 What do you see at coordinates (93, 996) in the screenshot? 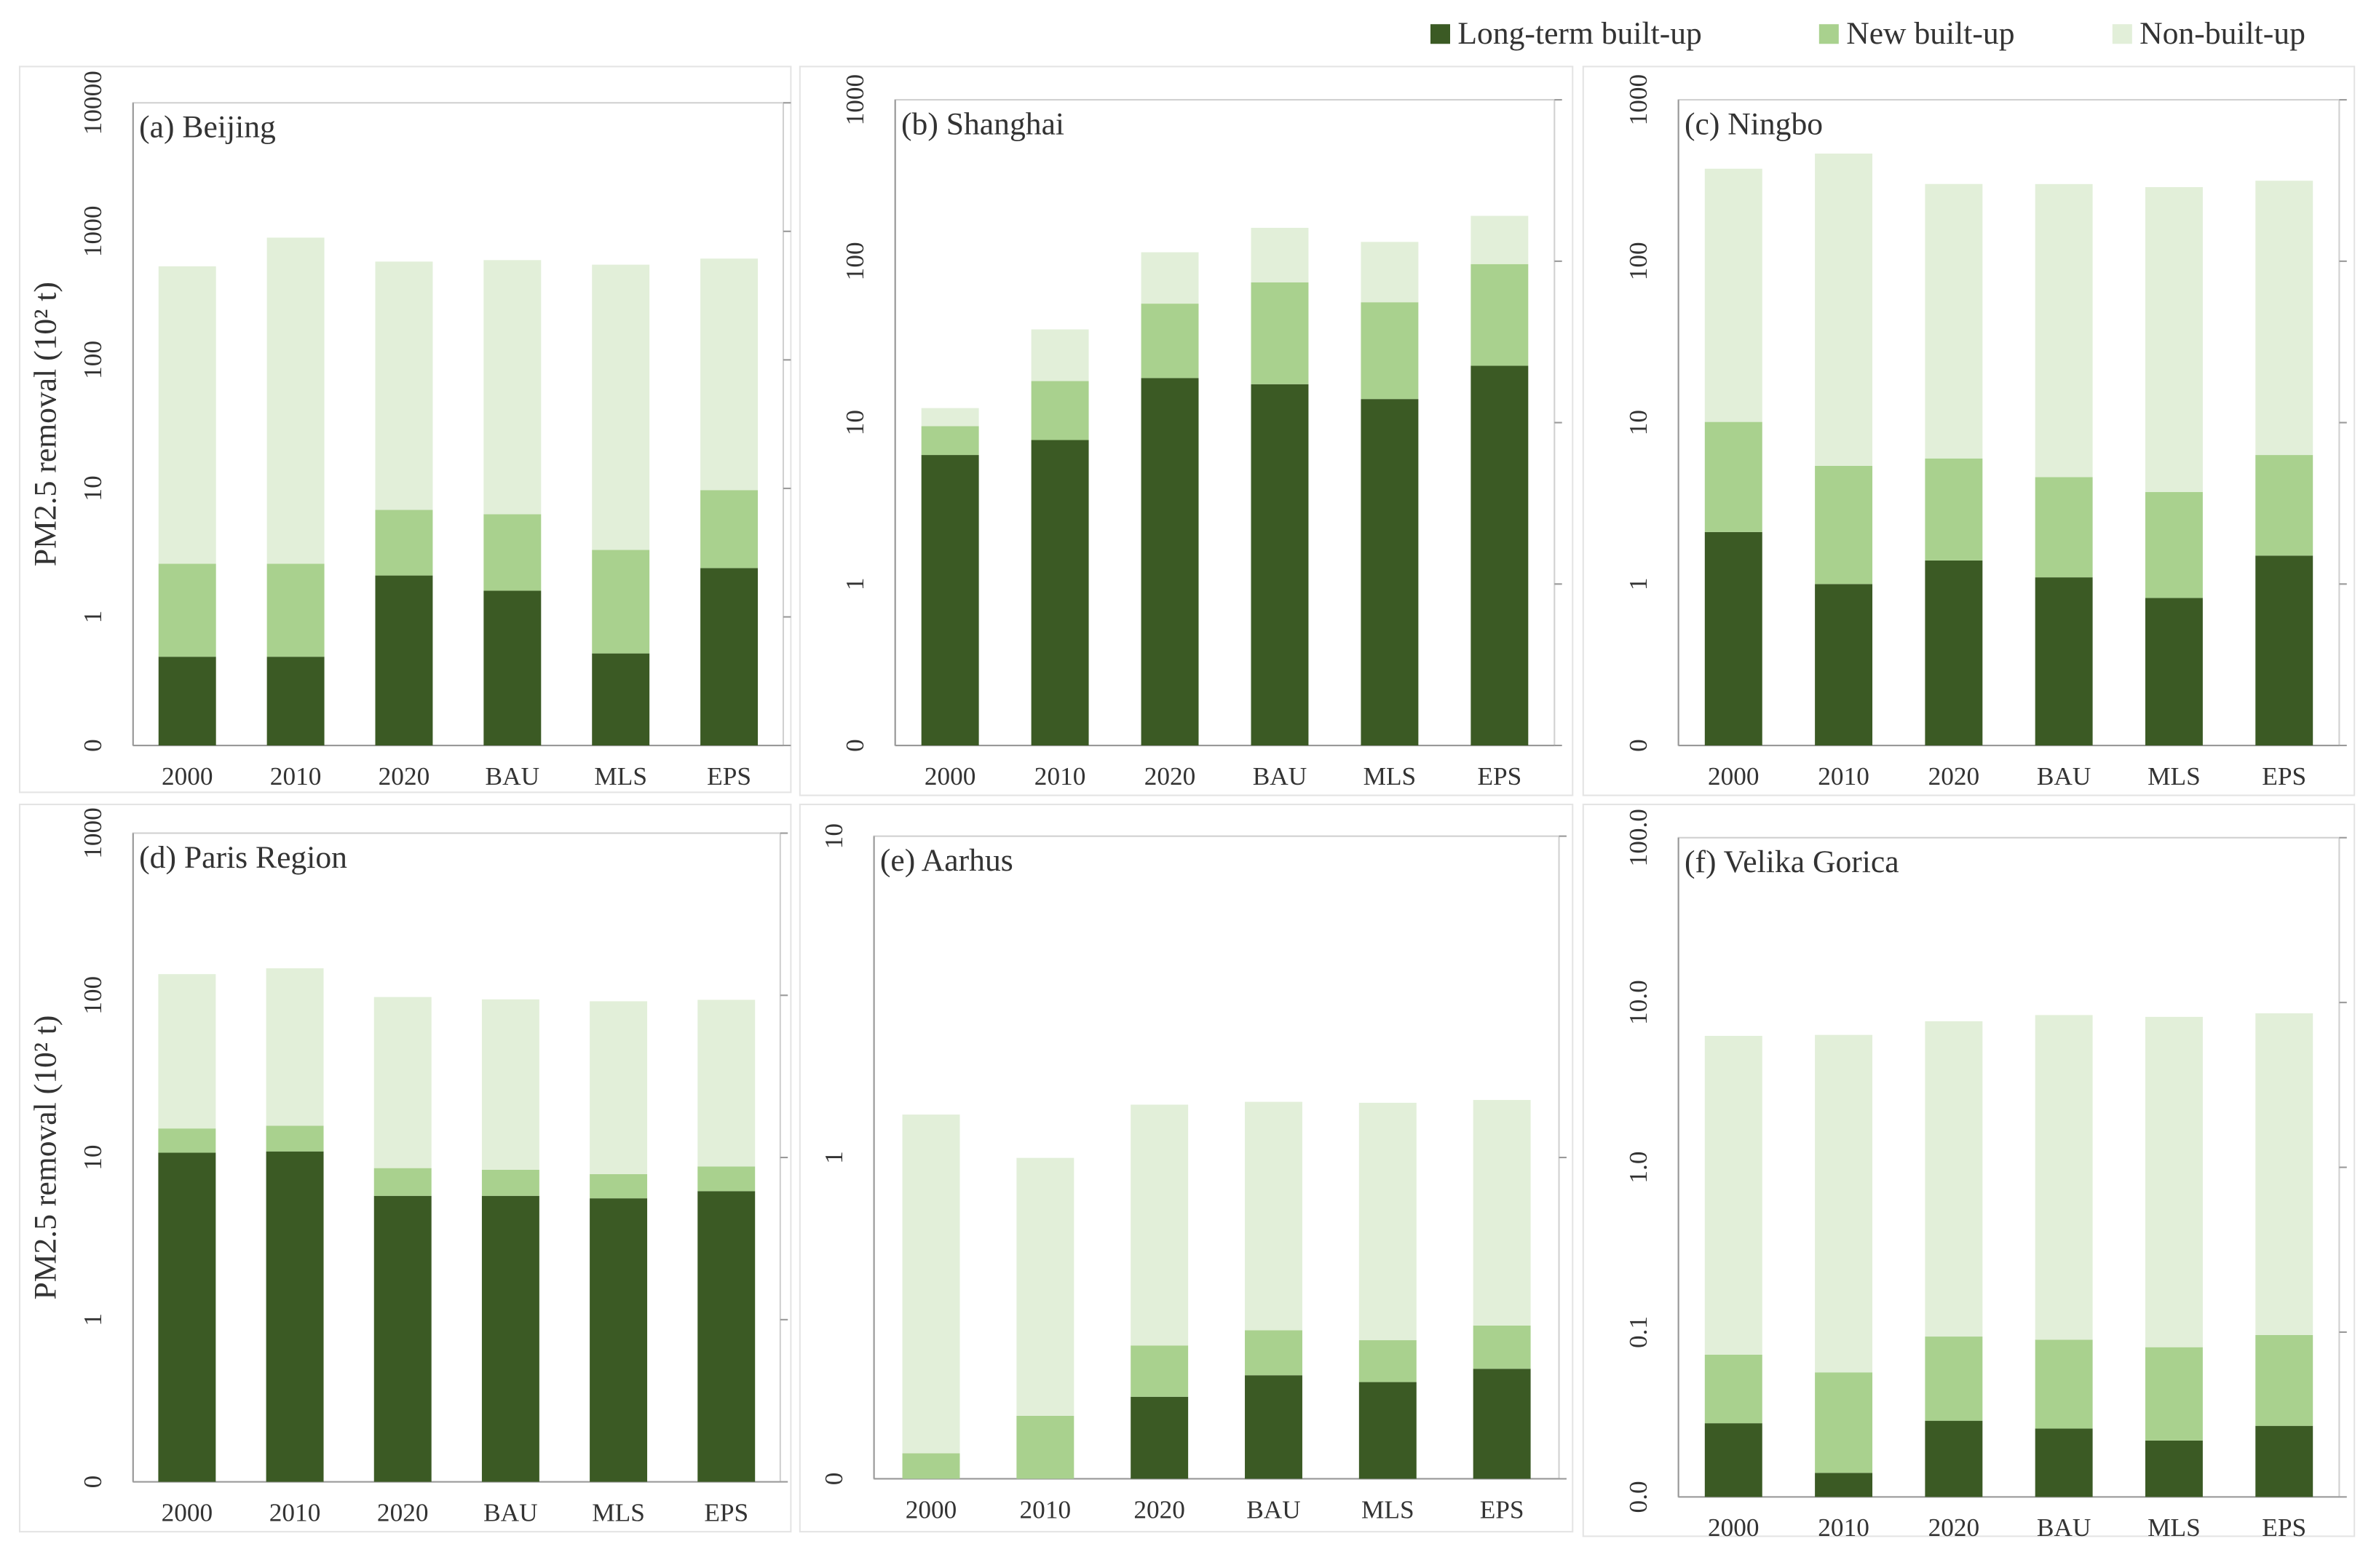
I see `y-tick-label: 100` at bounding box center [93, 996].